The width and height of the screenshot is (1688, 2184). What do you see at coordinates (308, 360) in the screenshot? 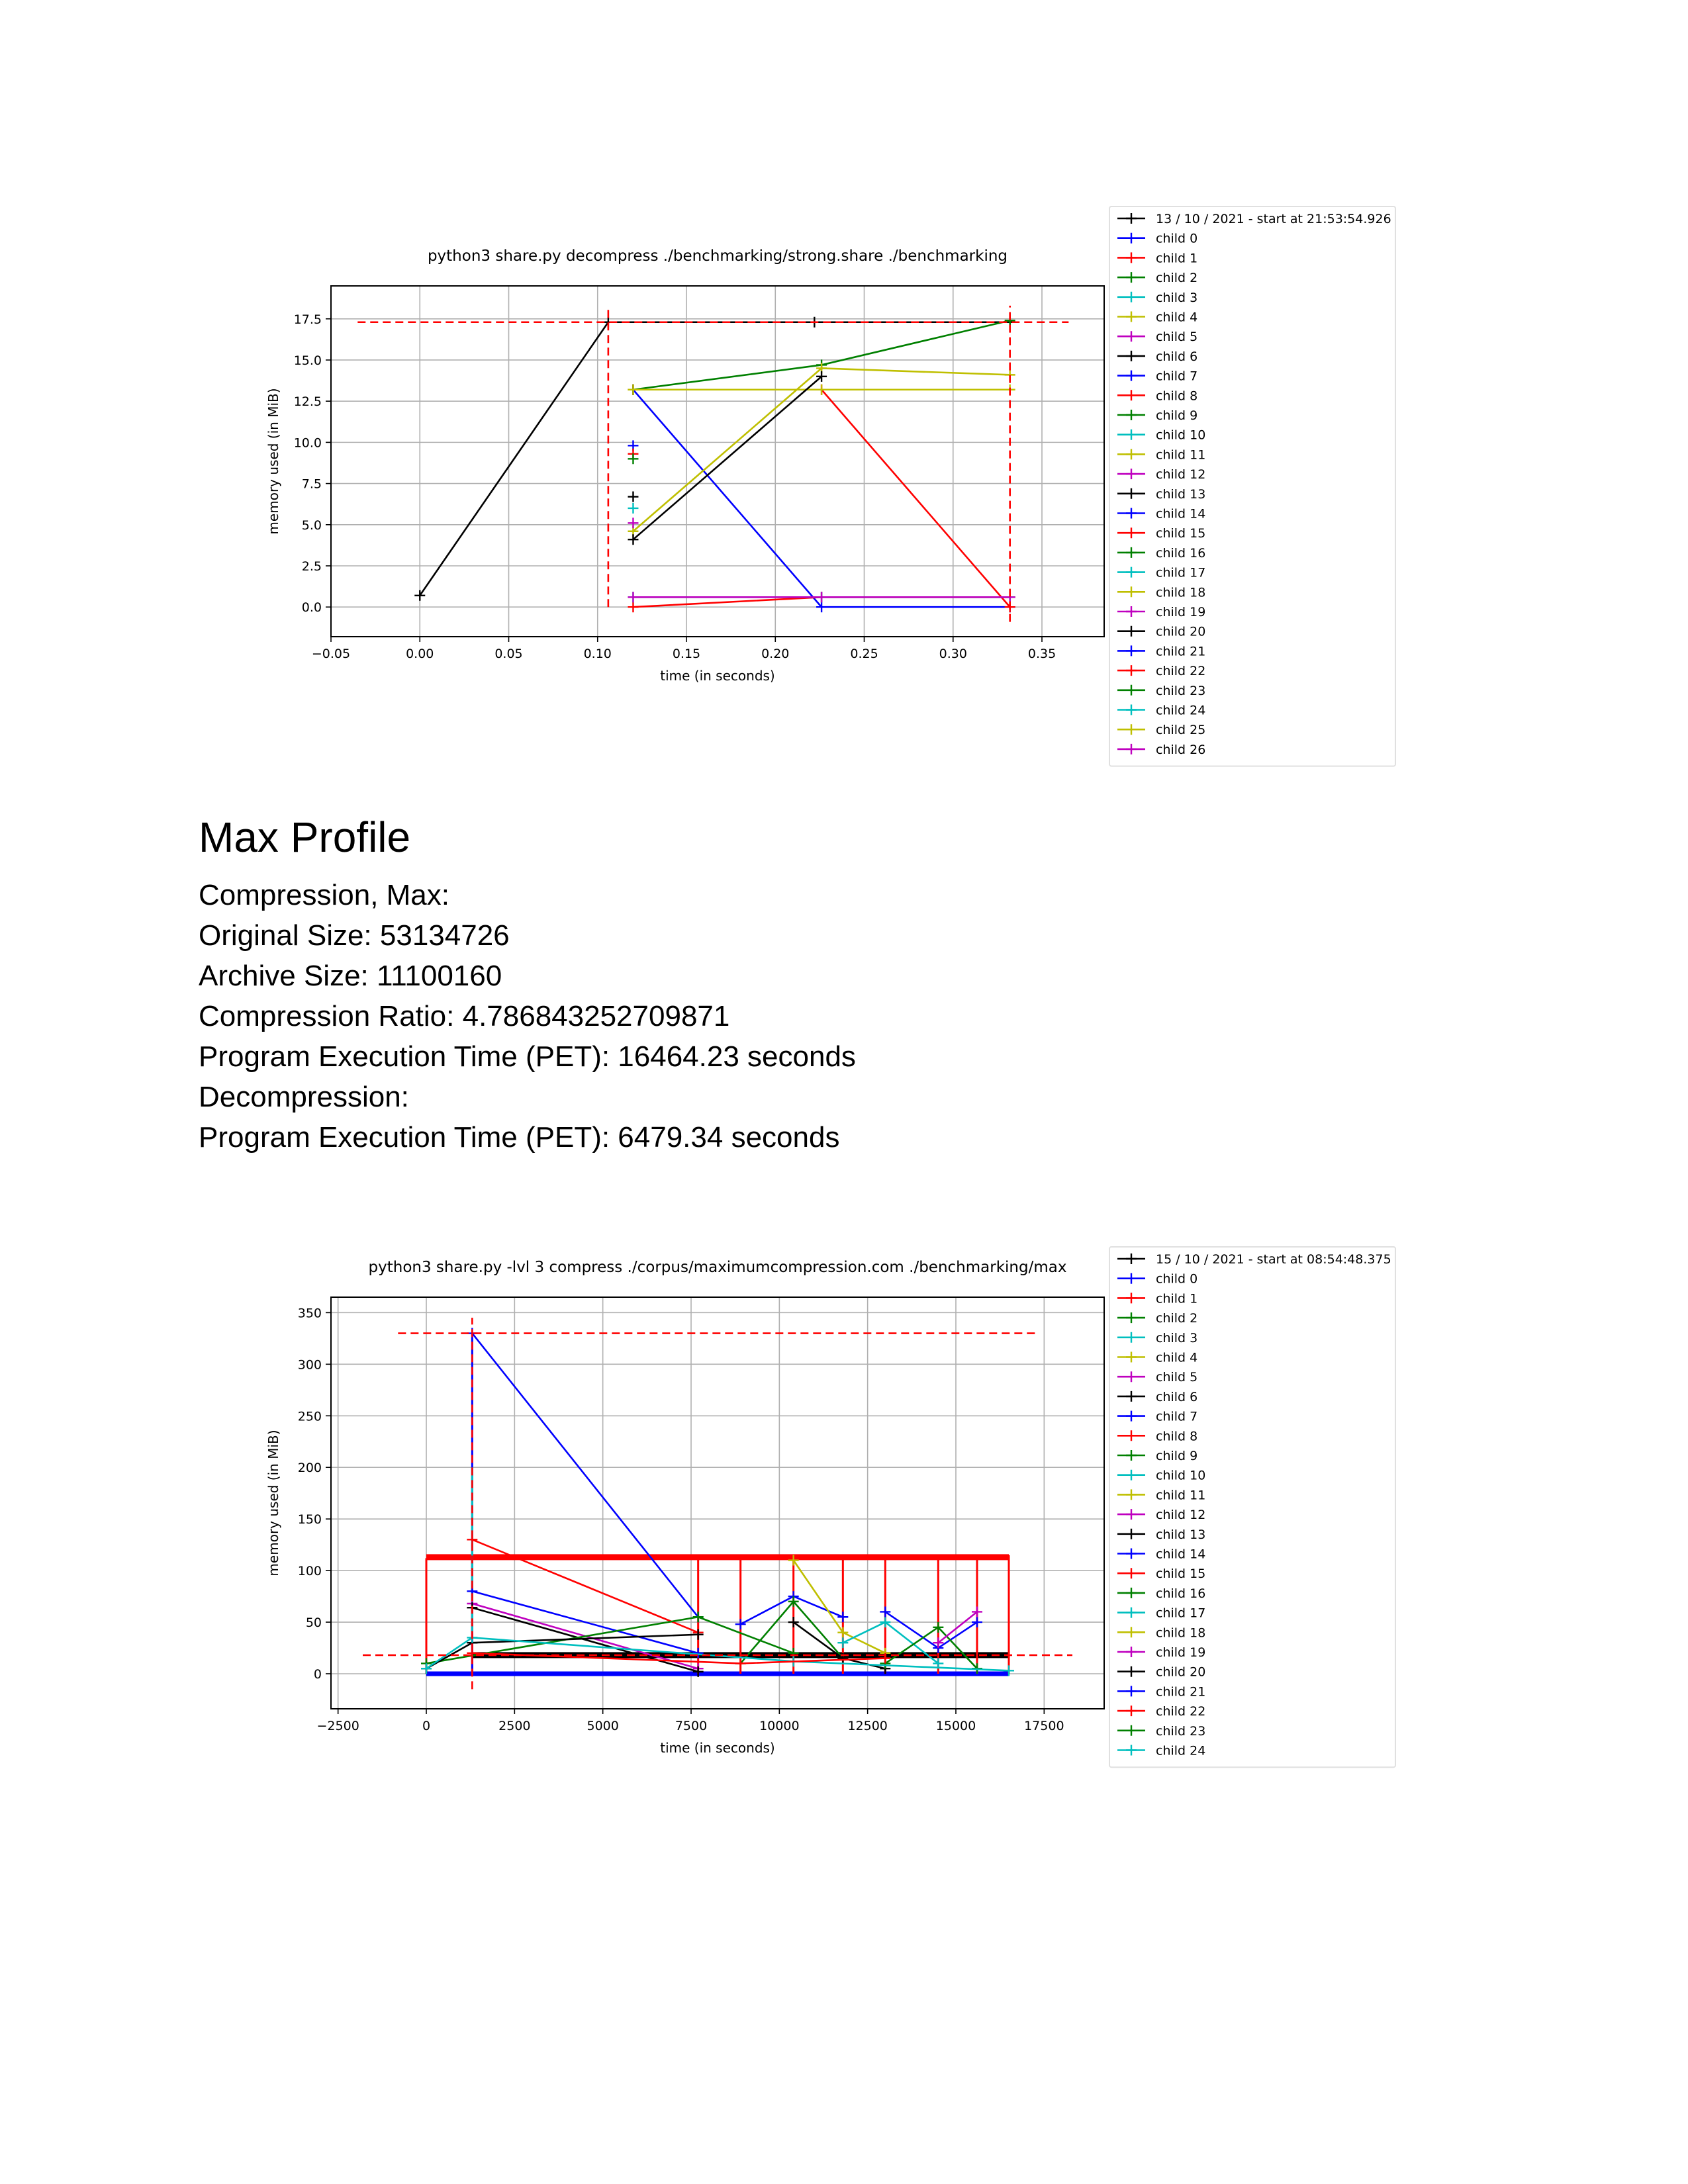
I see `y-tick-label: 15.0` at bounding box center [308, 360].